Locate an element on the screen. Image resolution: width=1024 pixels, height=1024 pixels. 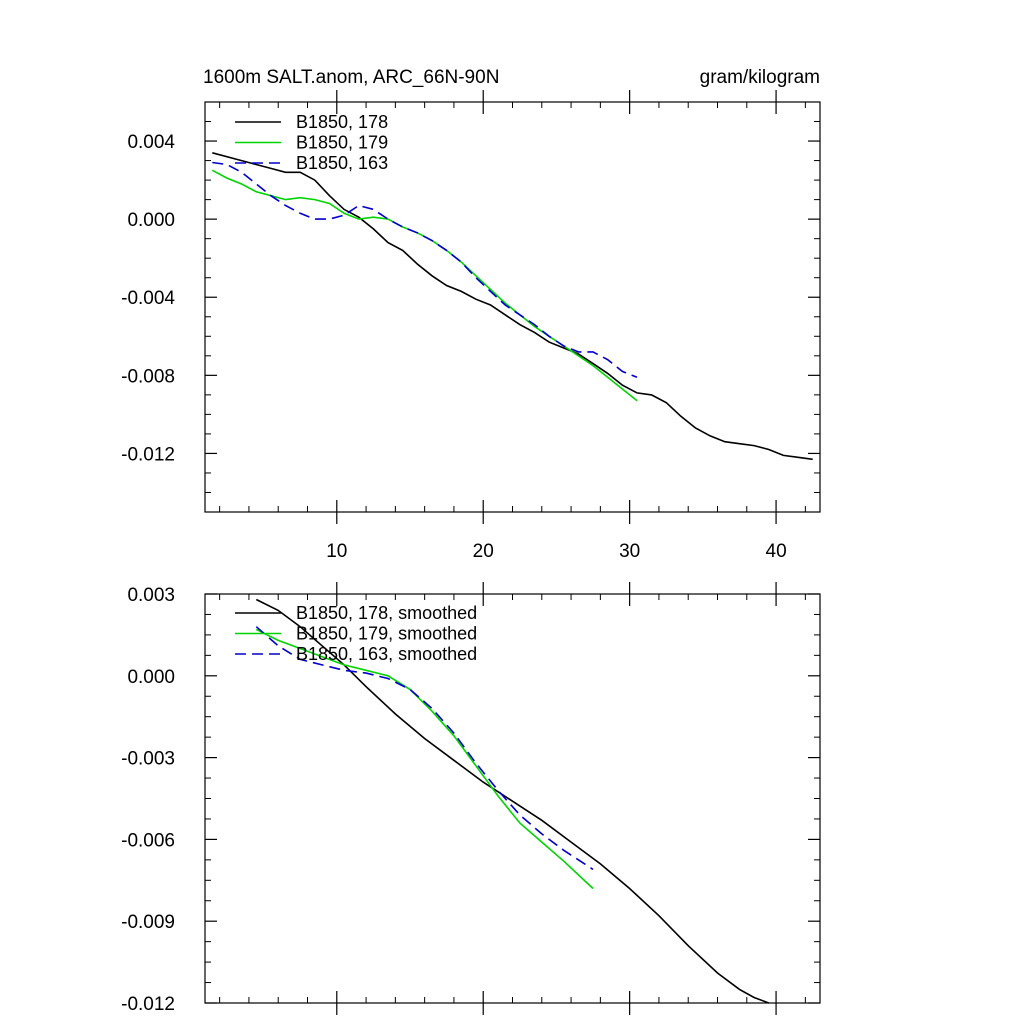
legend-label: B1850, 179, smoothed is located at coordinates (386, 634).